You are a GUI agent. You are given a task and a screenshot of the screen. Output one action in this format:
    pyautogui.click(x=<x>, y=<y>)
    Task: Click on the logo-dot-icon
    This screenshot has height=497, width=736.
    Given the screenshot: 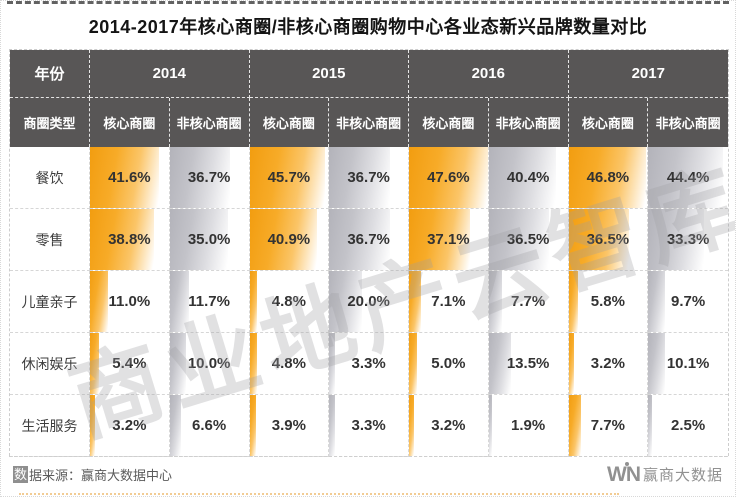 What is the action you would take?
    pyautogui.click(x=626, y=463)
    